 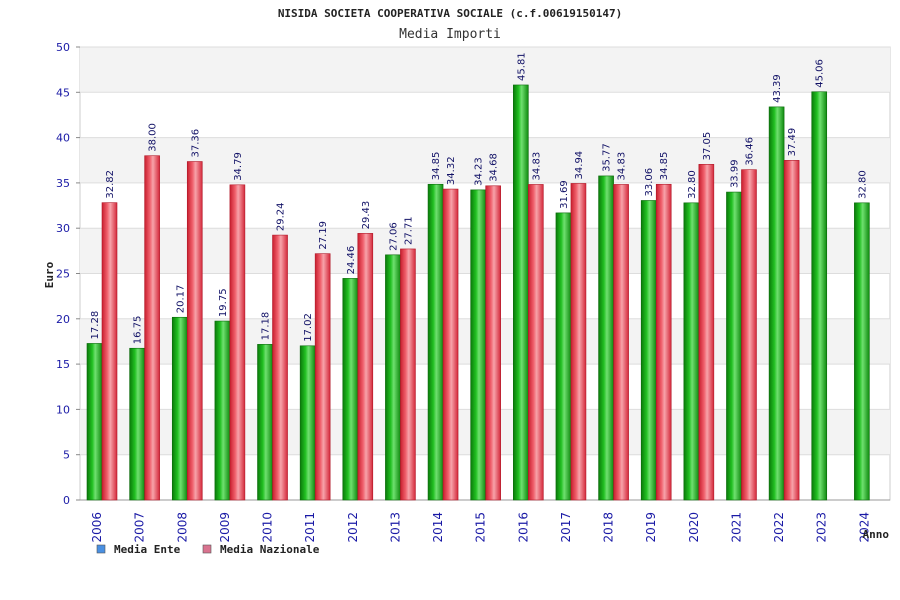 What do you see at coordinates (63, 138) in the screenshot?
I see `y-tick-label: 40` at bounding box center [63, 138].